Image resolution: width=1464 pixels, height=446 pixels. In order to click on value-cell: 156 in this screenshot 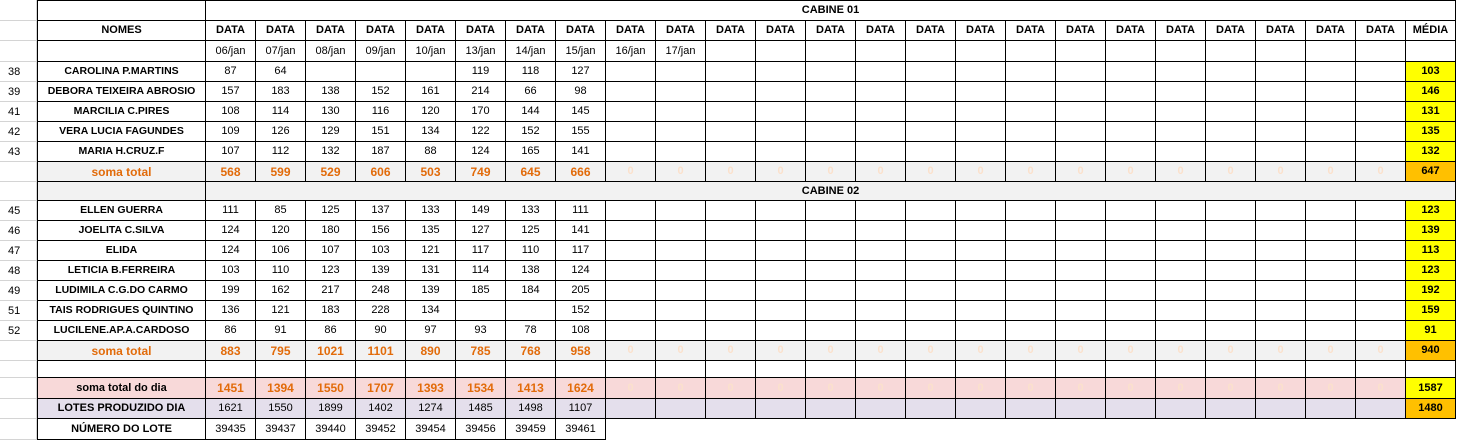, I will do `click(381, 231)`.